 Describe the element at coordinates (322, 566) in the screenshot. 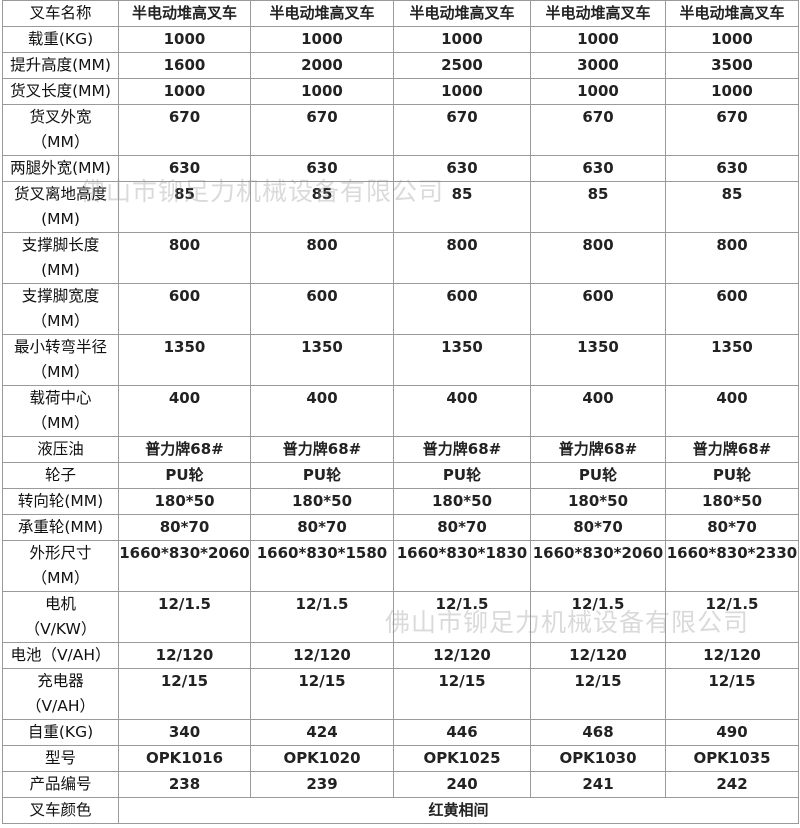

I see `row-value: 1660*830*1580` at that location.